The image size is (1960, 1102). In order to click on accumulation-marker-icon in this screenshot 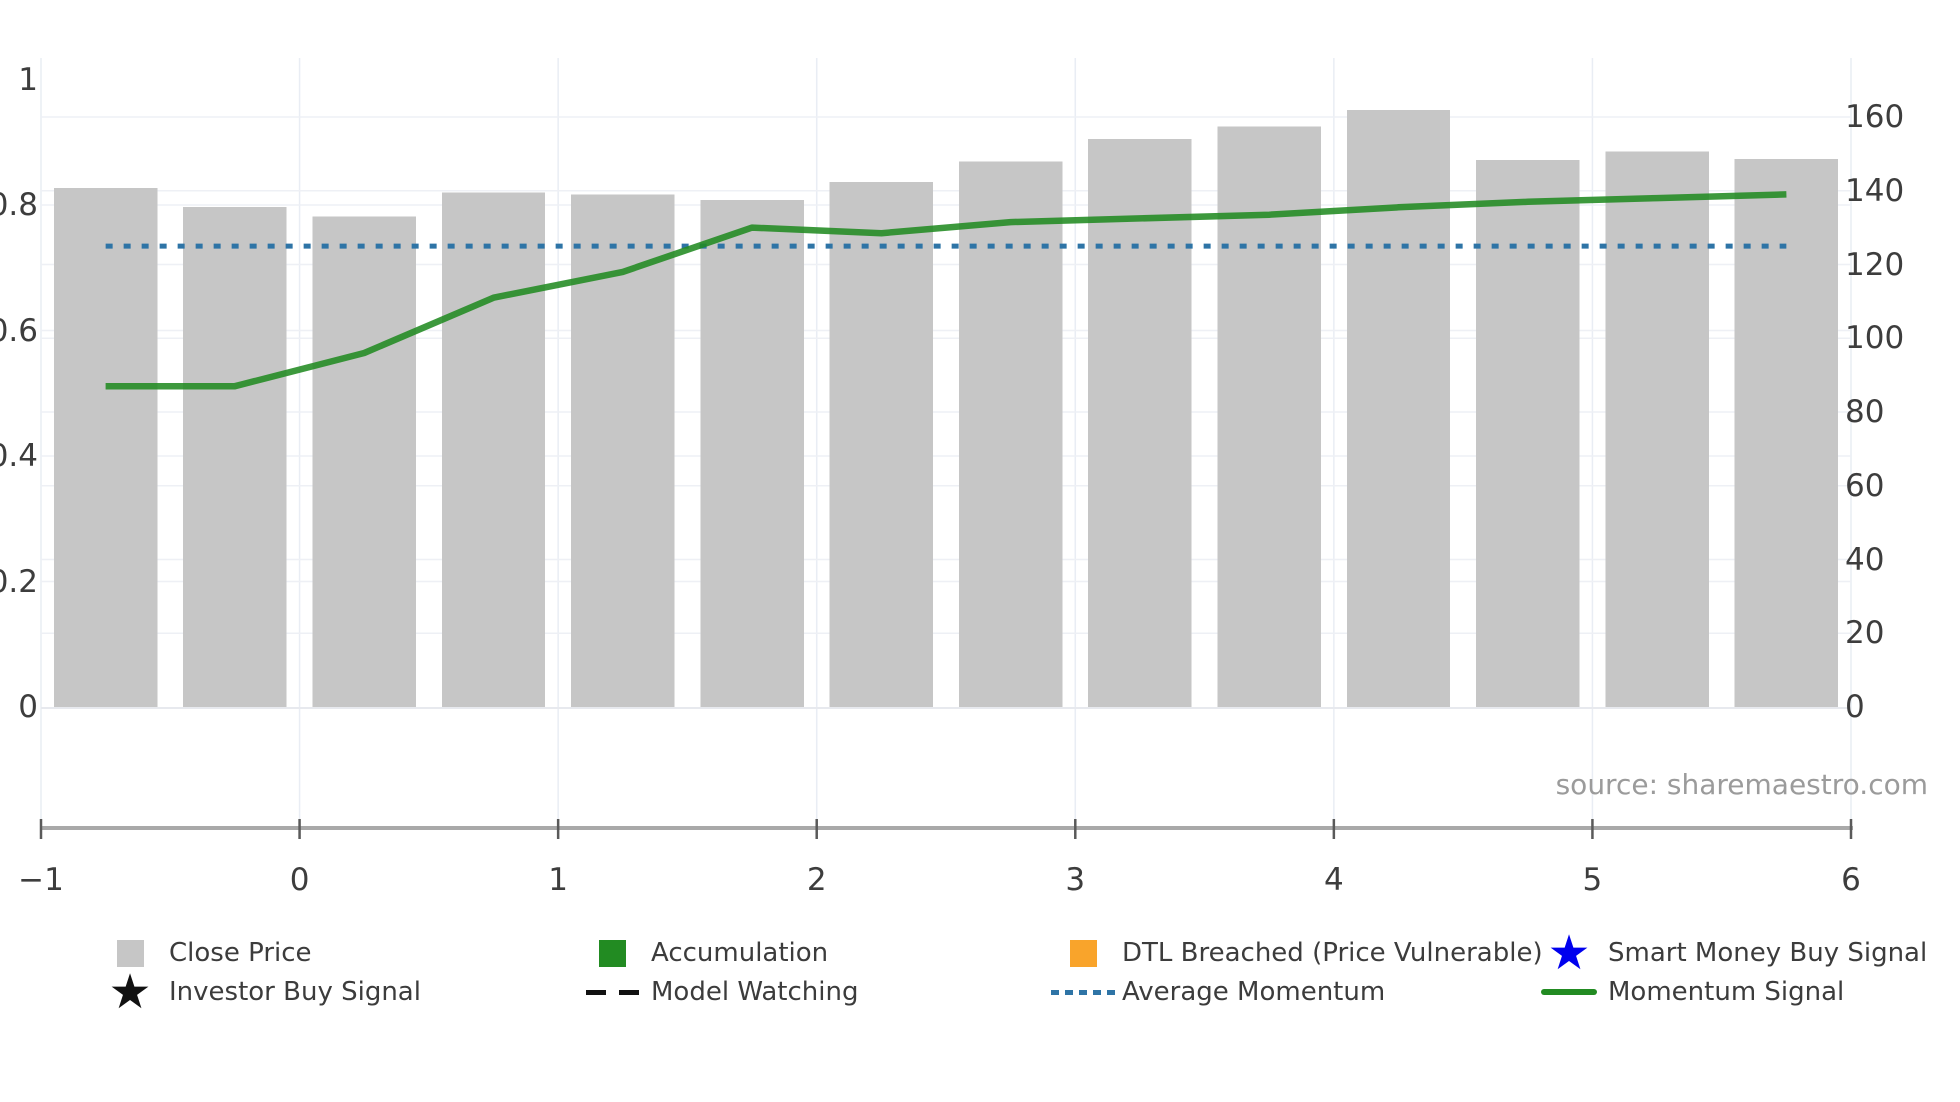, I will do `click(612, 953)`.